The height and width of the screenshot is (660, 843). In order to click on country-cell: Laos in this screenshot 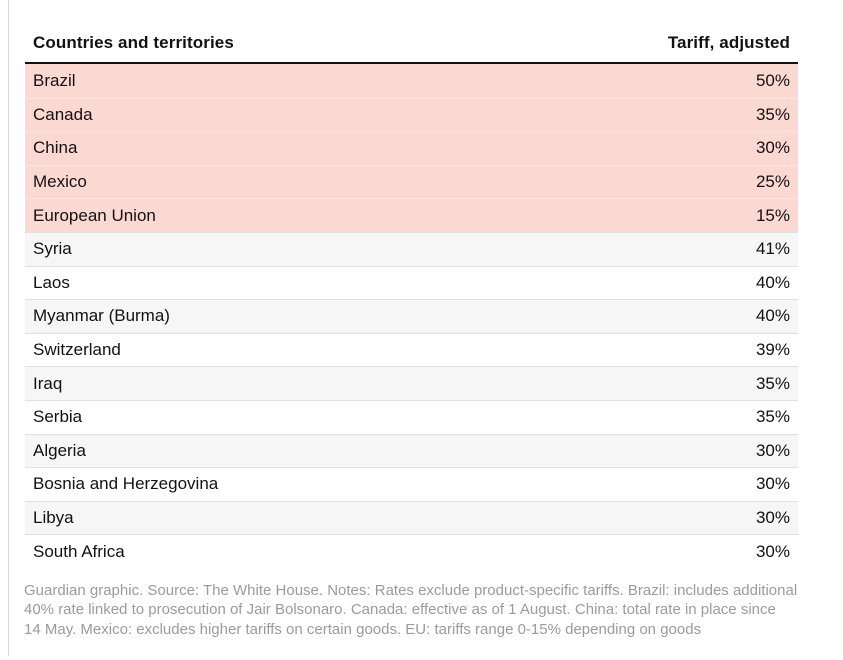, I will do `click(51, 282)`.